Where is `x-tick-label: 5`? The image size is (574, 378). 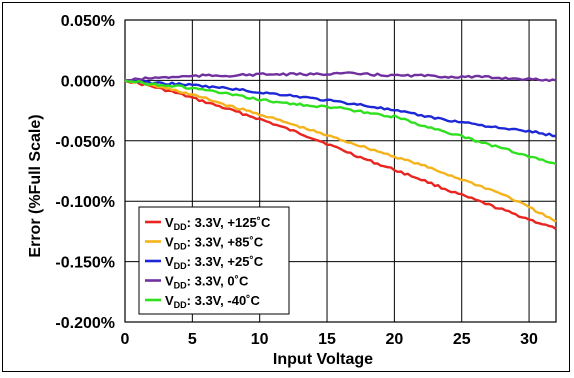 x-tick-label: 5 is located at coordinates (192, 339).